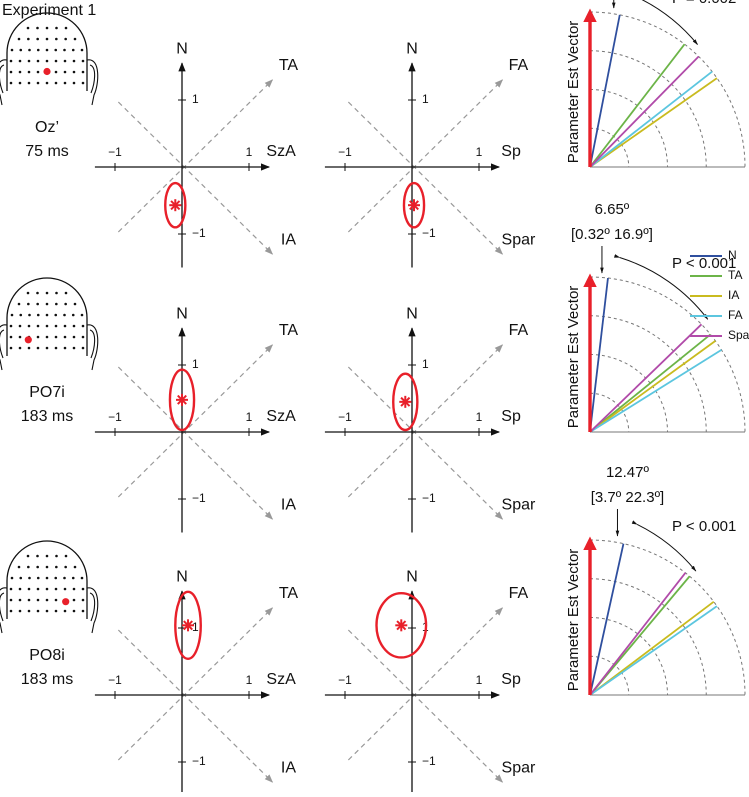 This screenshot has width=749, height=797. What do you see at coordinates (704, 263) in the screenshot?
I see `p-value-label: P < 0.001` at bounding box center [704, 263].